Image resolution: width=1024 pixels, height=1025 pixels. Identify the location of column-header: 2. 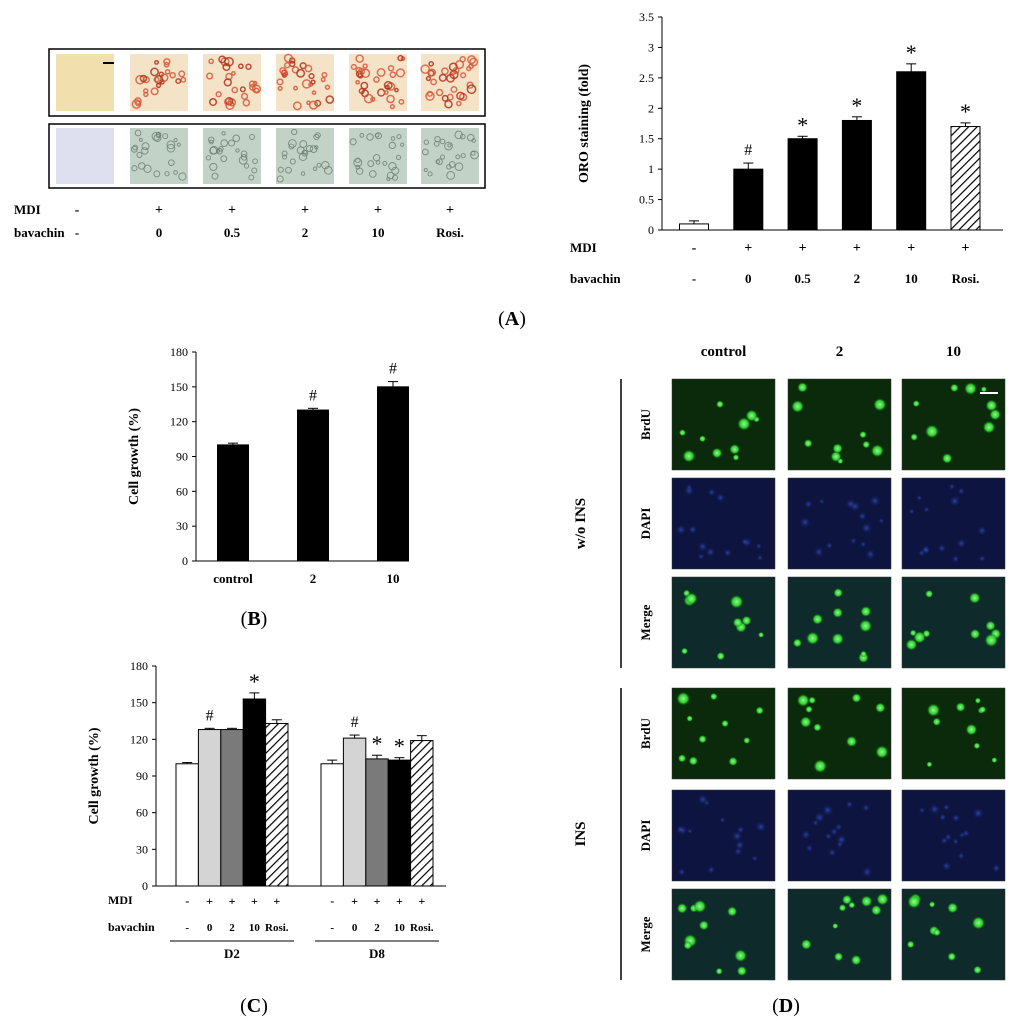
(840, 352).